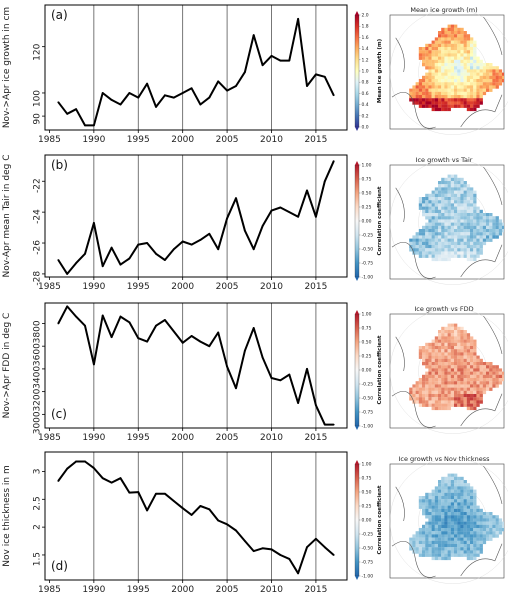  Describe the element at coordinates (182, 438) in the screenshot. I see `x-tick-label: 2000` at that location.